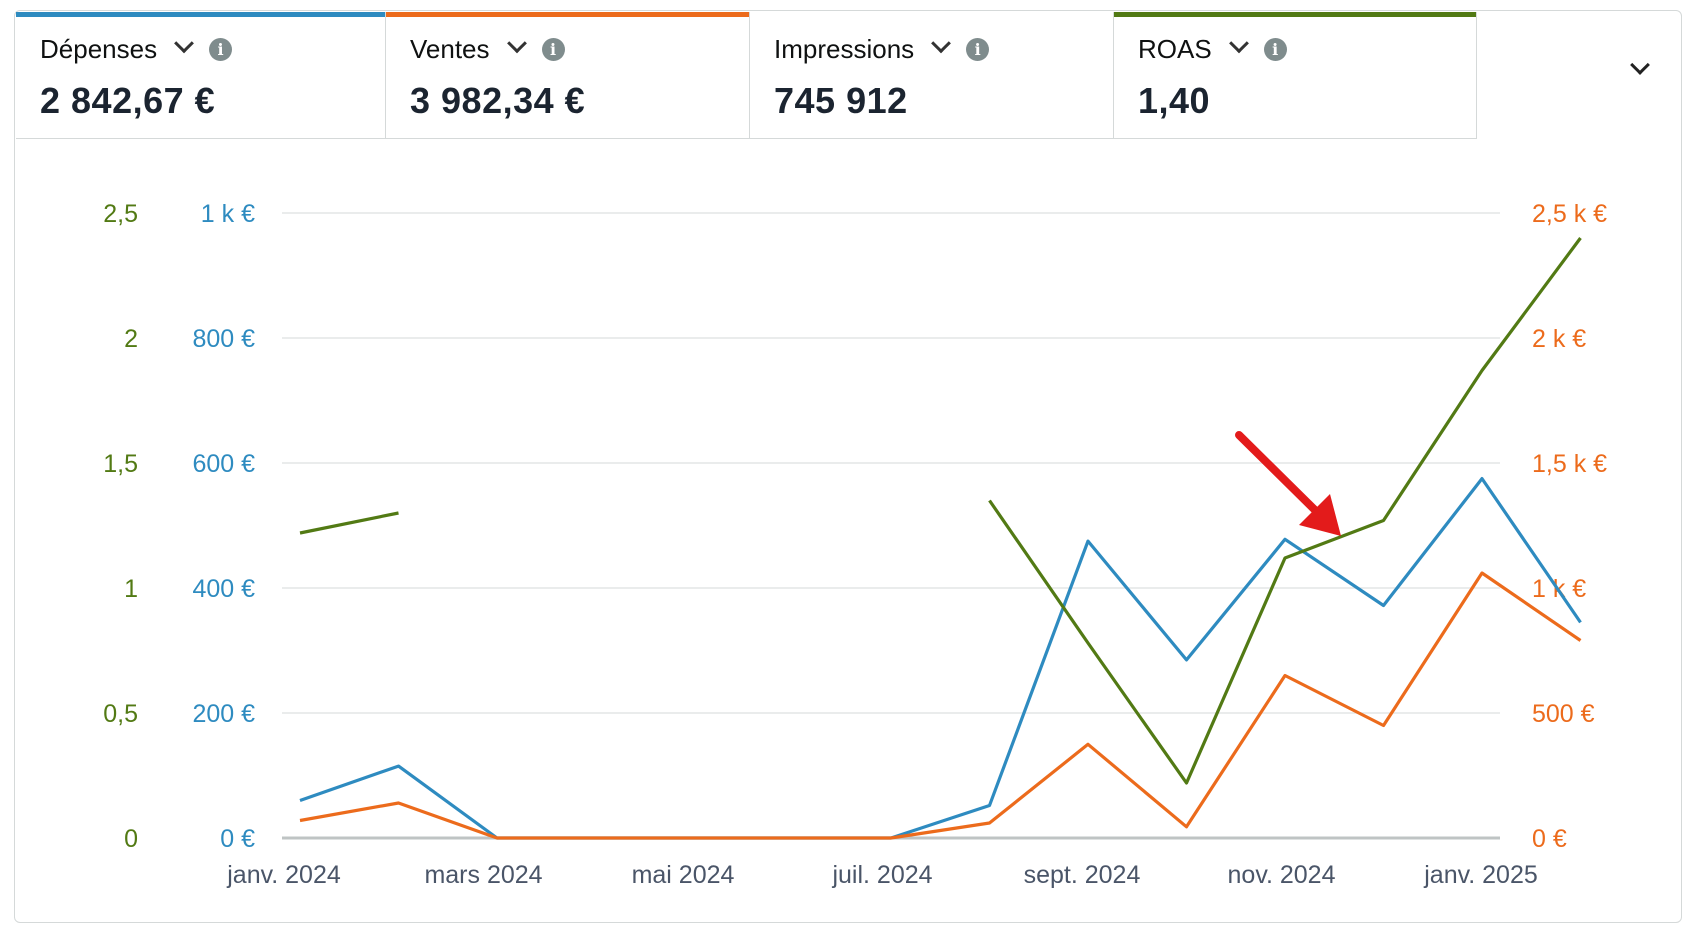 This screenshot has height=929, width=1694. I want to click on y-tick-sales: 2 k €, so click(1559, 339).